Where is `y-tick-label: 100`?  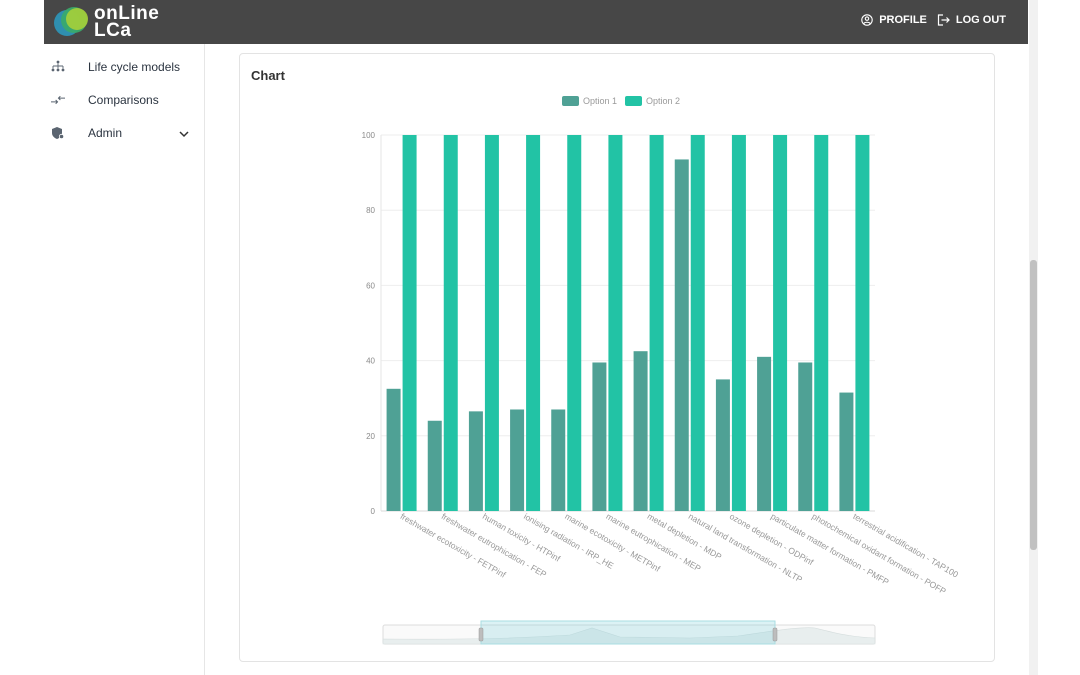
y-tick-label: 100 is located at coordinates (369, 135).